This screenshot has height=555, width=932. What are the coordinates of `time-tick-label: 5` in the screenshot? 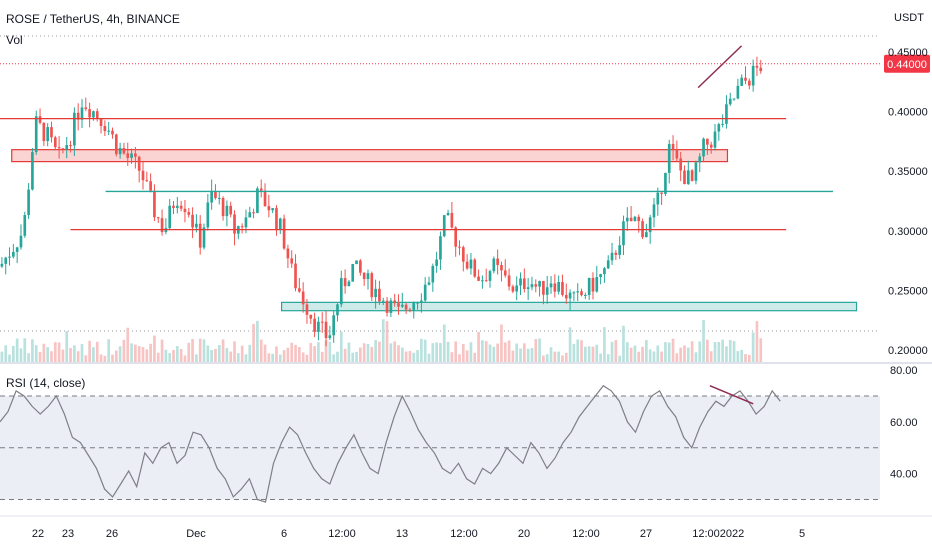 It's located at (802, 534).